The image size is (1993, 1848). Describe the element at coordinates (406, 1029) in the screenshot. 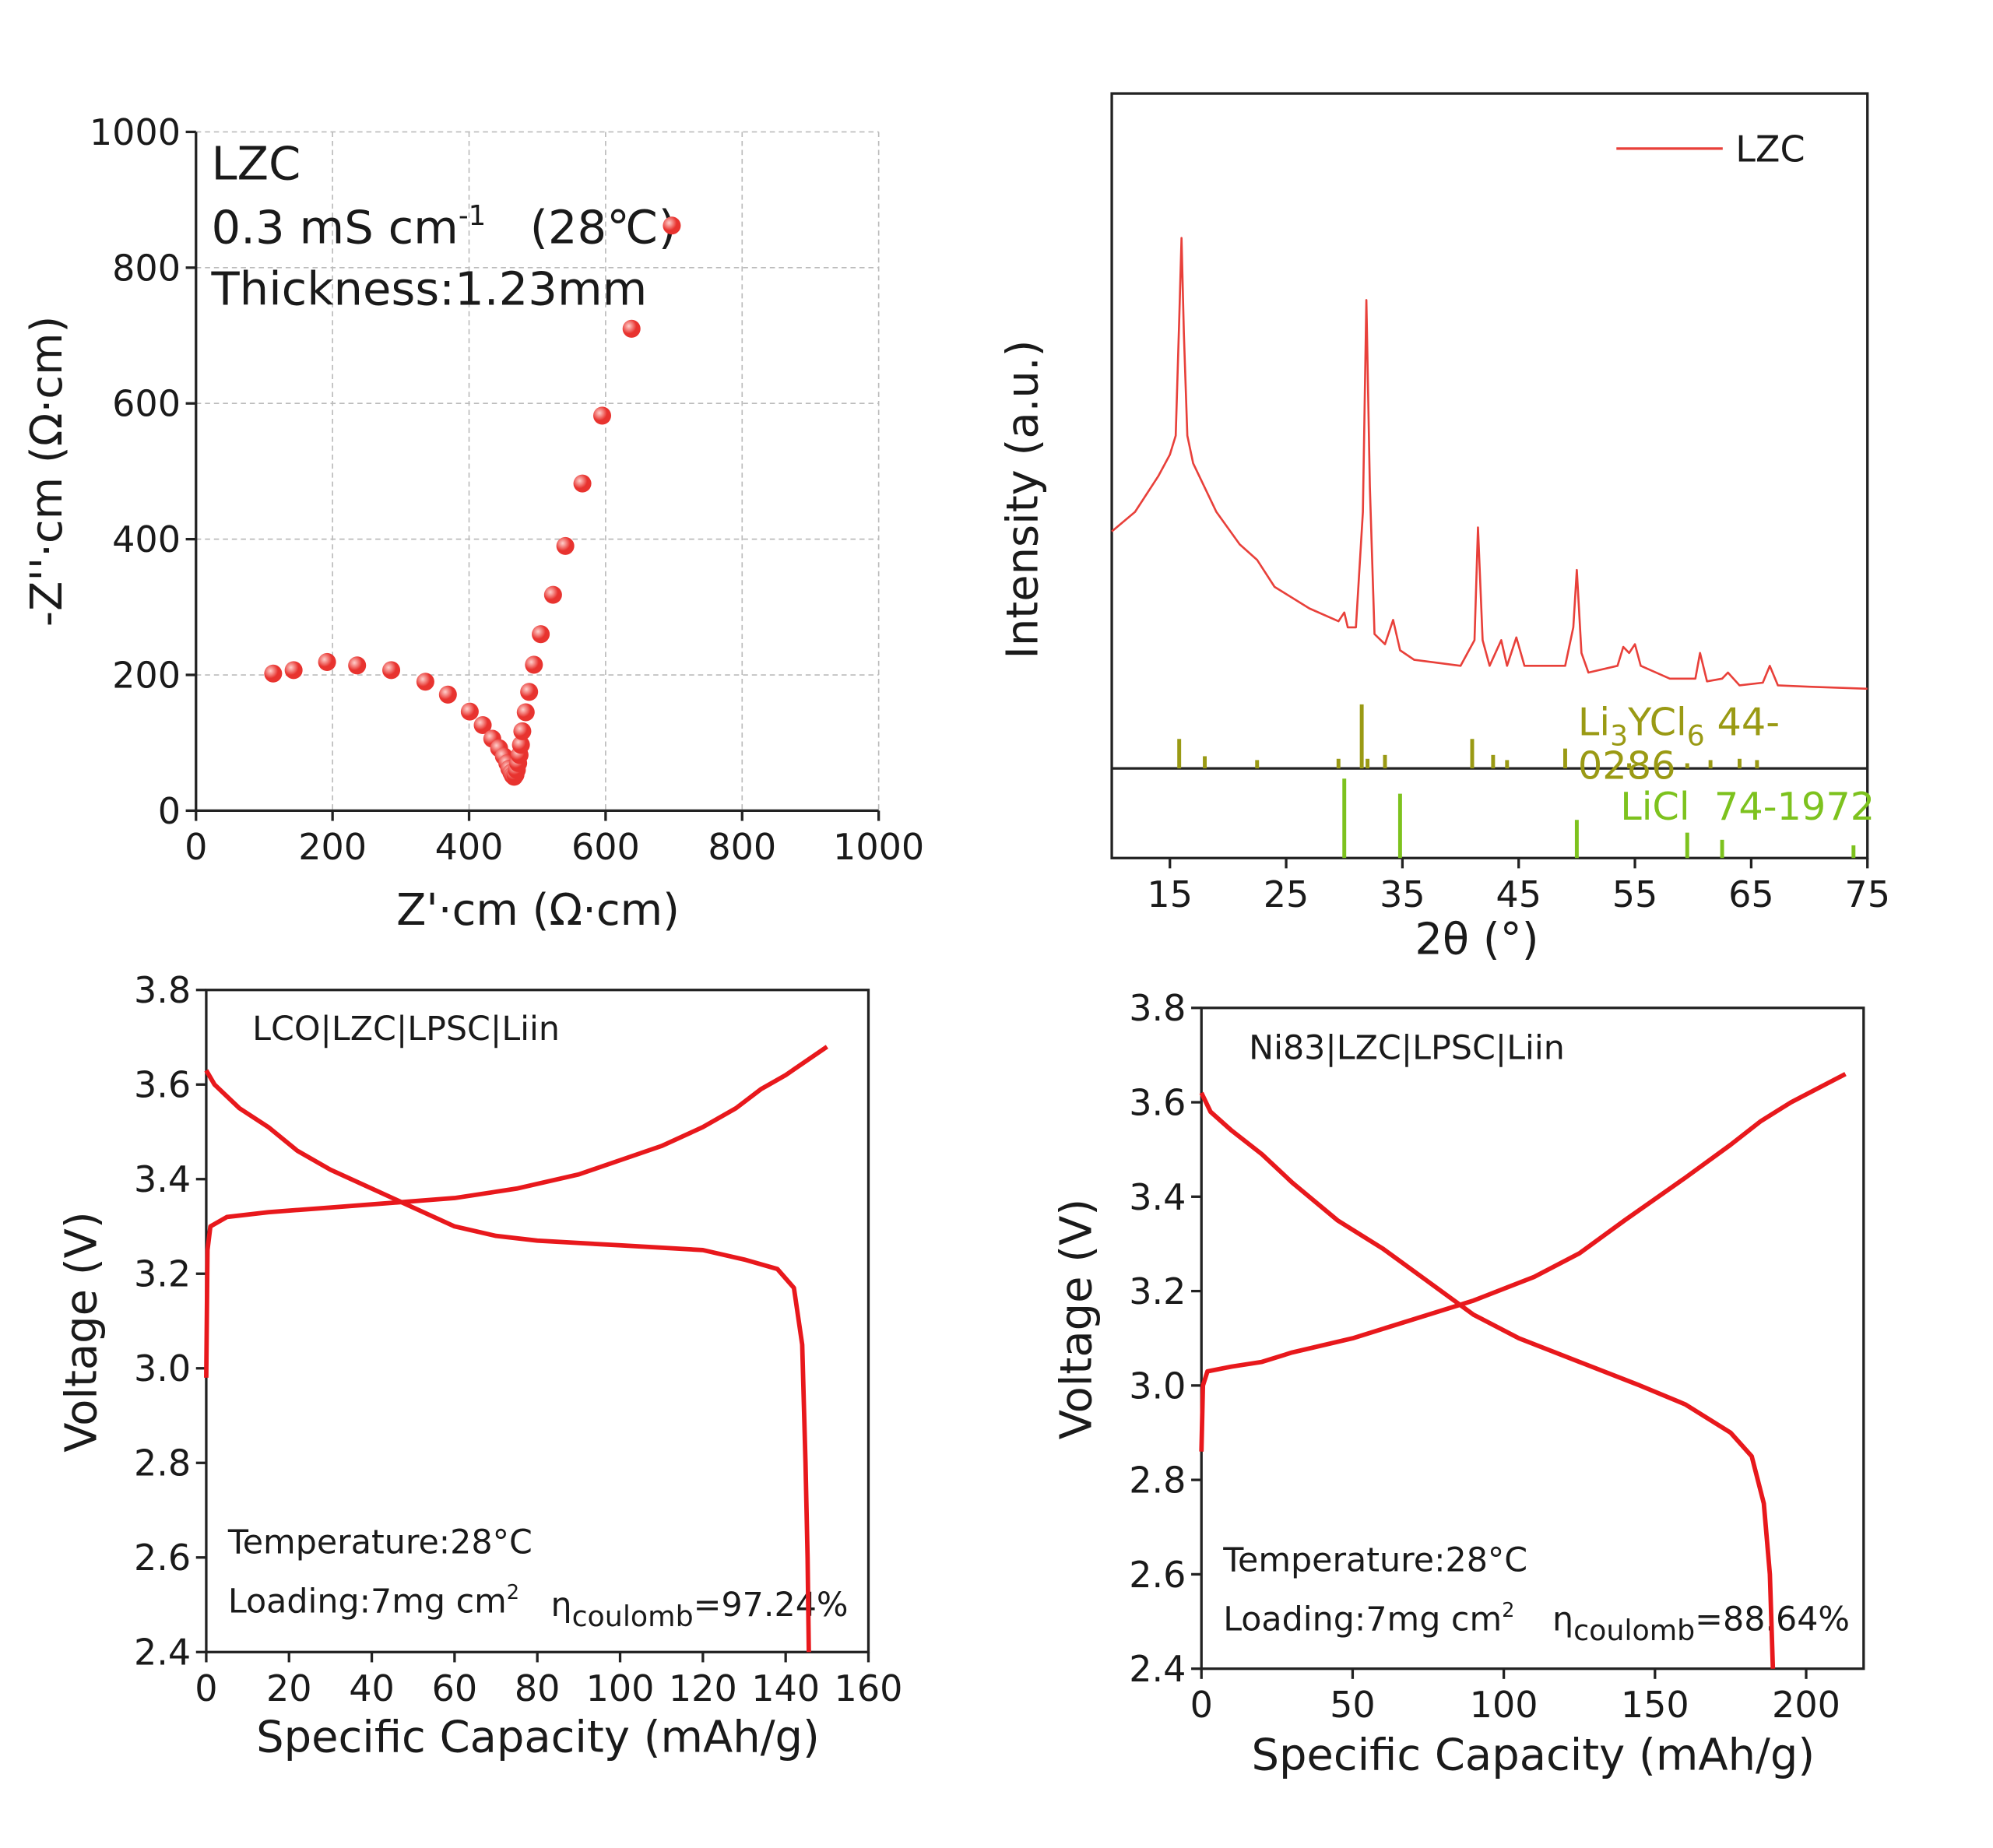

I see `annotation: LCO|LZC|LPSC|Liin` at that location.